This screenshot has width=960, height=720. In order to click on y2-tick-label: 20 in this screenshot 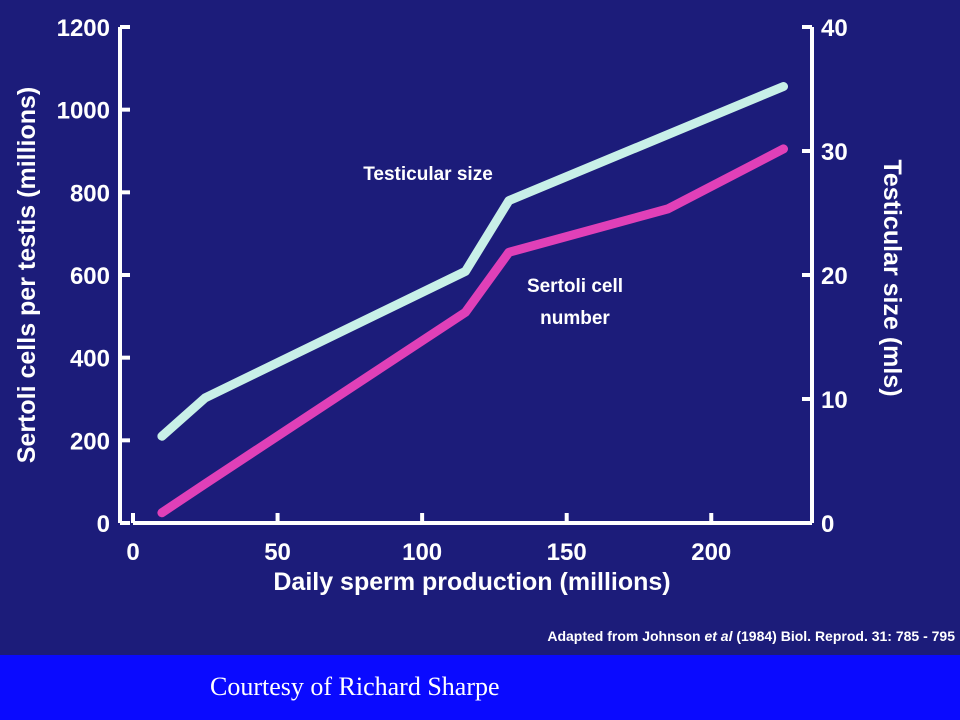, I will do `click(834, 276)`.